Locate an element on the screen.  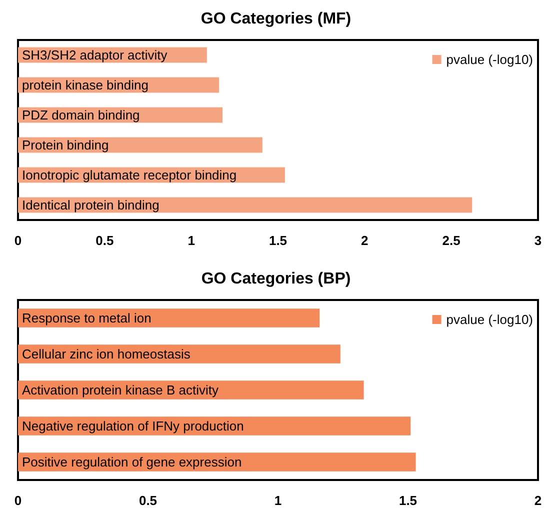
y-tick-label: Cellular zinc ion homeostasis is located at coordinates (106, 354).